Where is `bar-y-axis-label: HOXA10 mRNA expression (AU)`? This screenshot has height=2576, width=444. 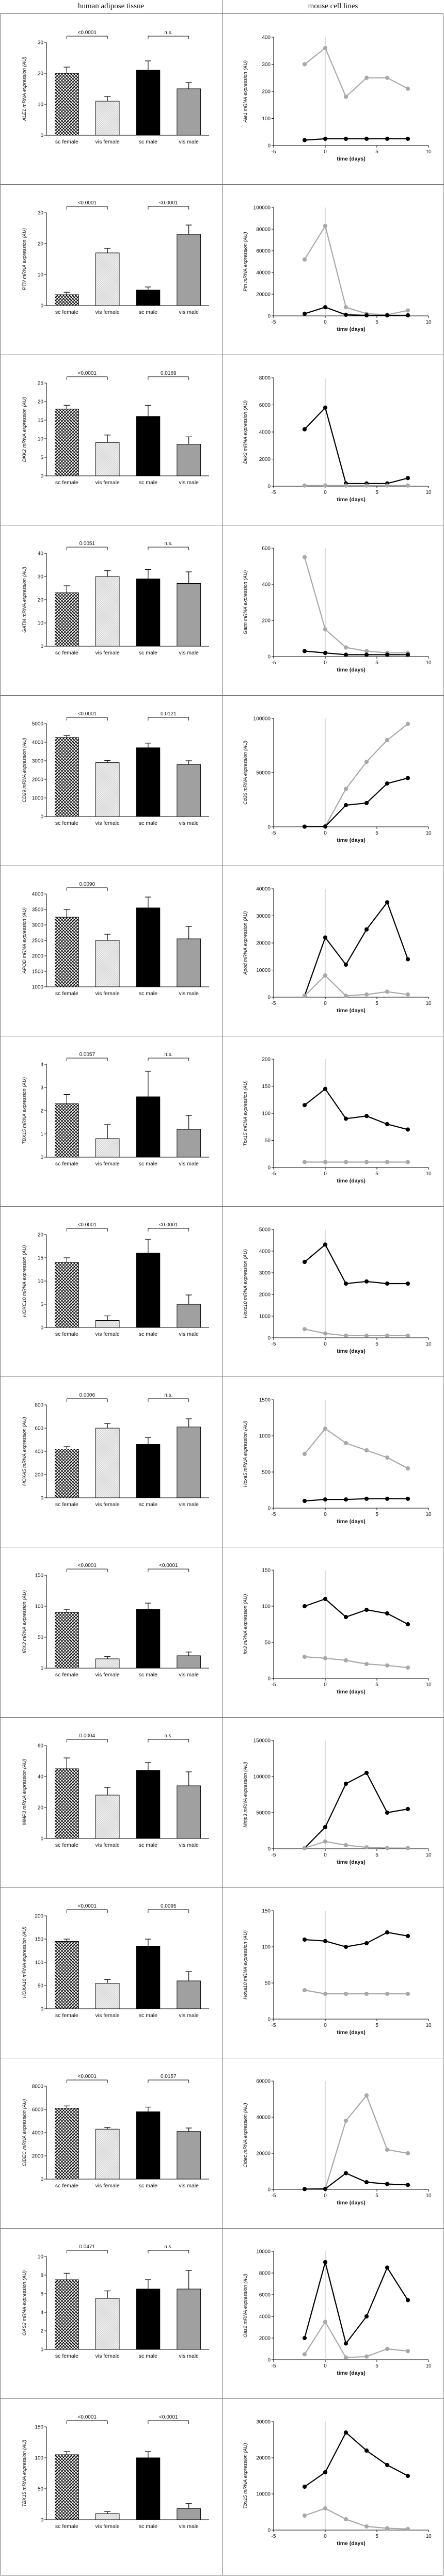
bar-y-axis-label: HOXA10 mRNA expression (AU) is located at coordinates (24, 1962).